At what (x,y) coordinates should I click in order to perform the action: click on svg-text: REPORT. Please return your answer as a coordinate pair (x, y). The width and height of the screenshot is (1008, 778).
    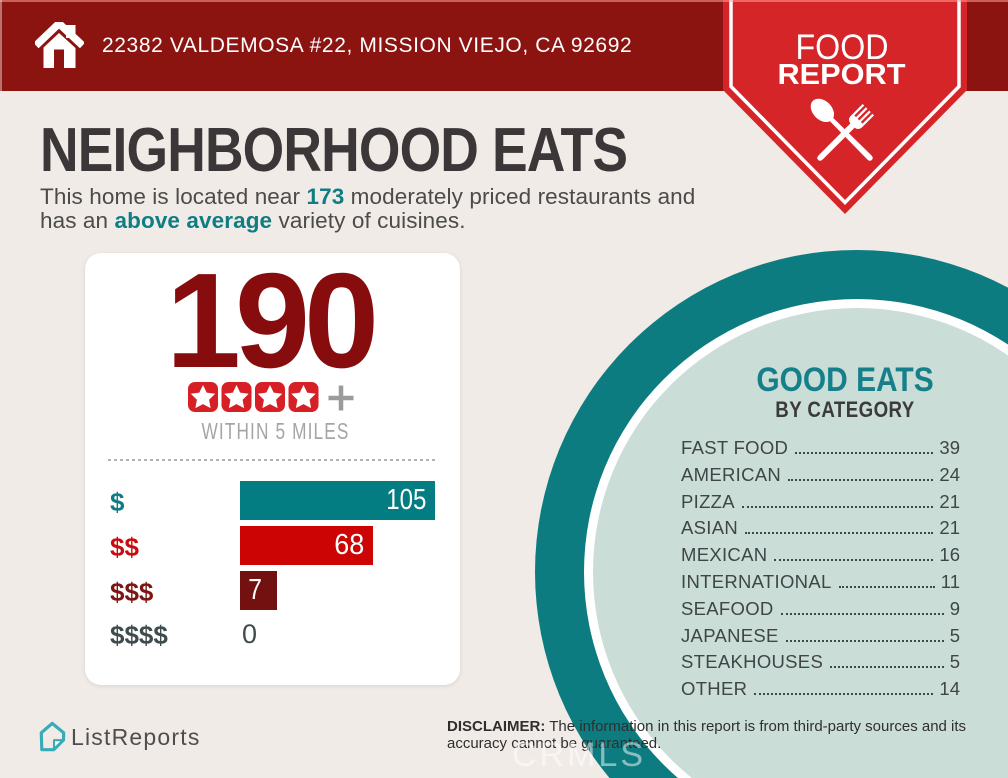
    Looking at the image, I should click on (842, 75).